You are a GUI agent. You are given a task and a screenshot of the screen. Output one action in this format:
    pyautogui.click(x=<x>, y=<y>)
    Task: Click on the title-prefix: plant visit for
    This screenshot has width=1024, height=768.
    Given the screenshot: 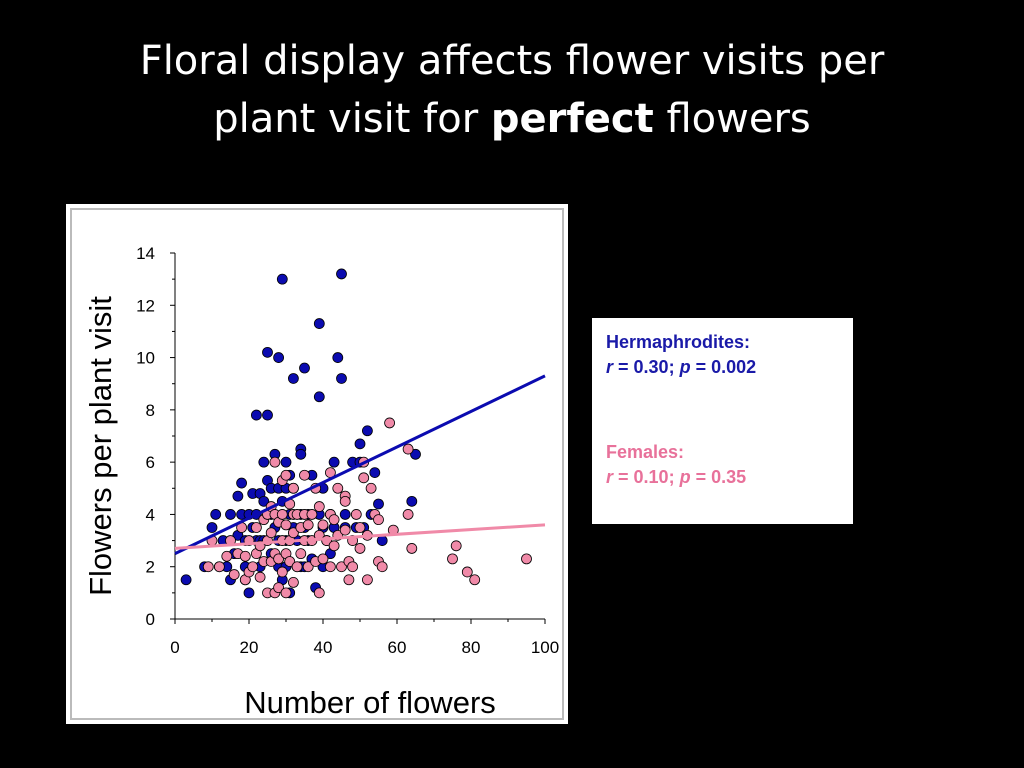 What is the action you would take?
    pyautogui.click(x=352, y=119)
    